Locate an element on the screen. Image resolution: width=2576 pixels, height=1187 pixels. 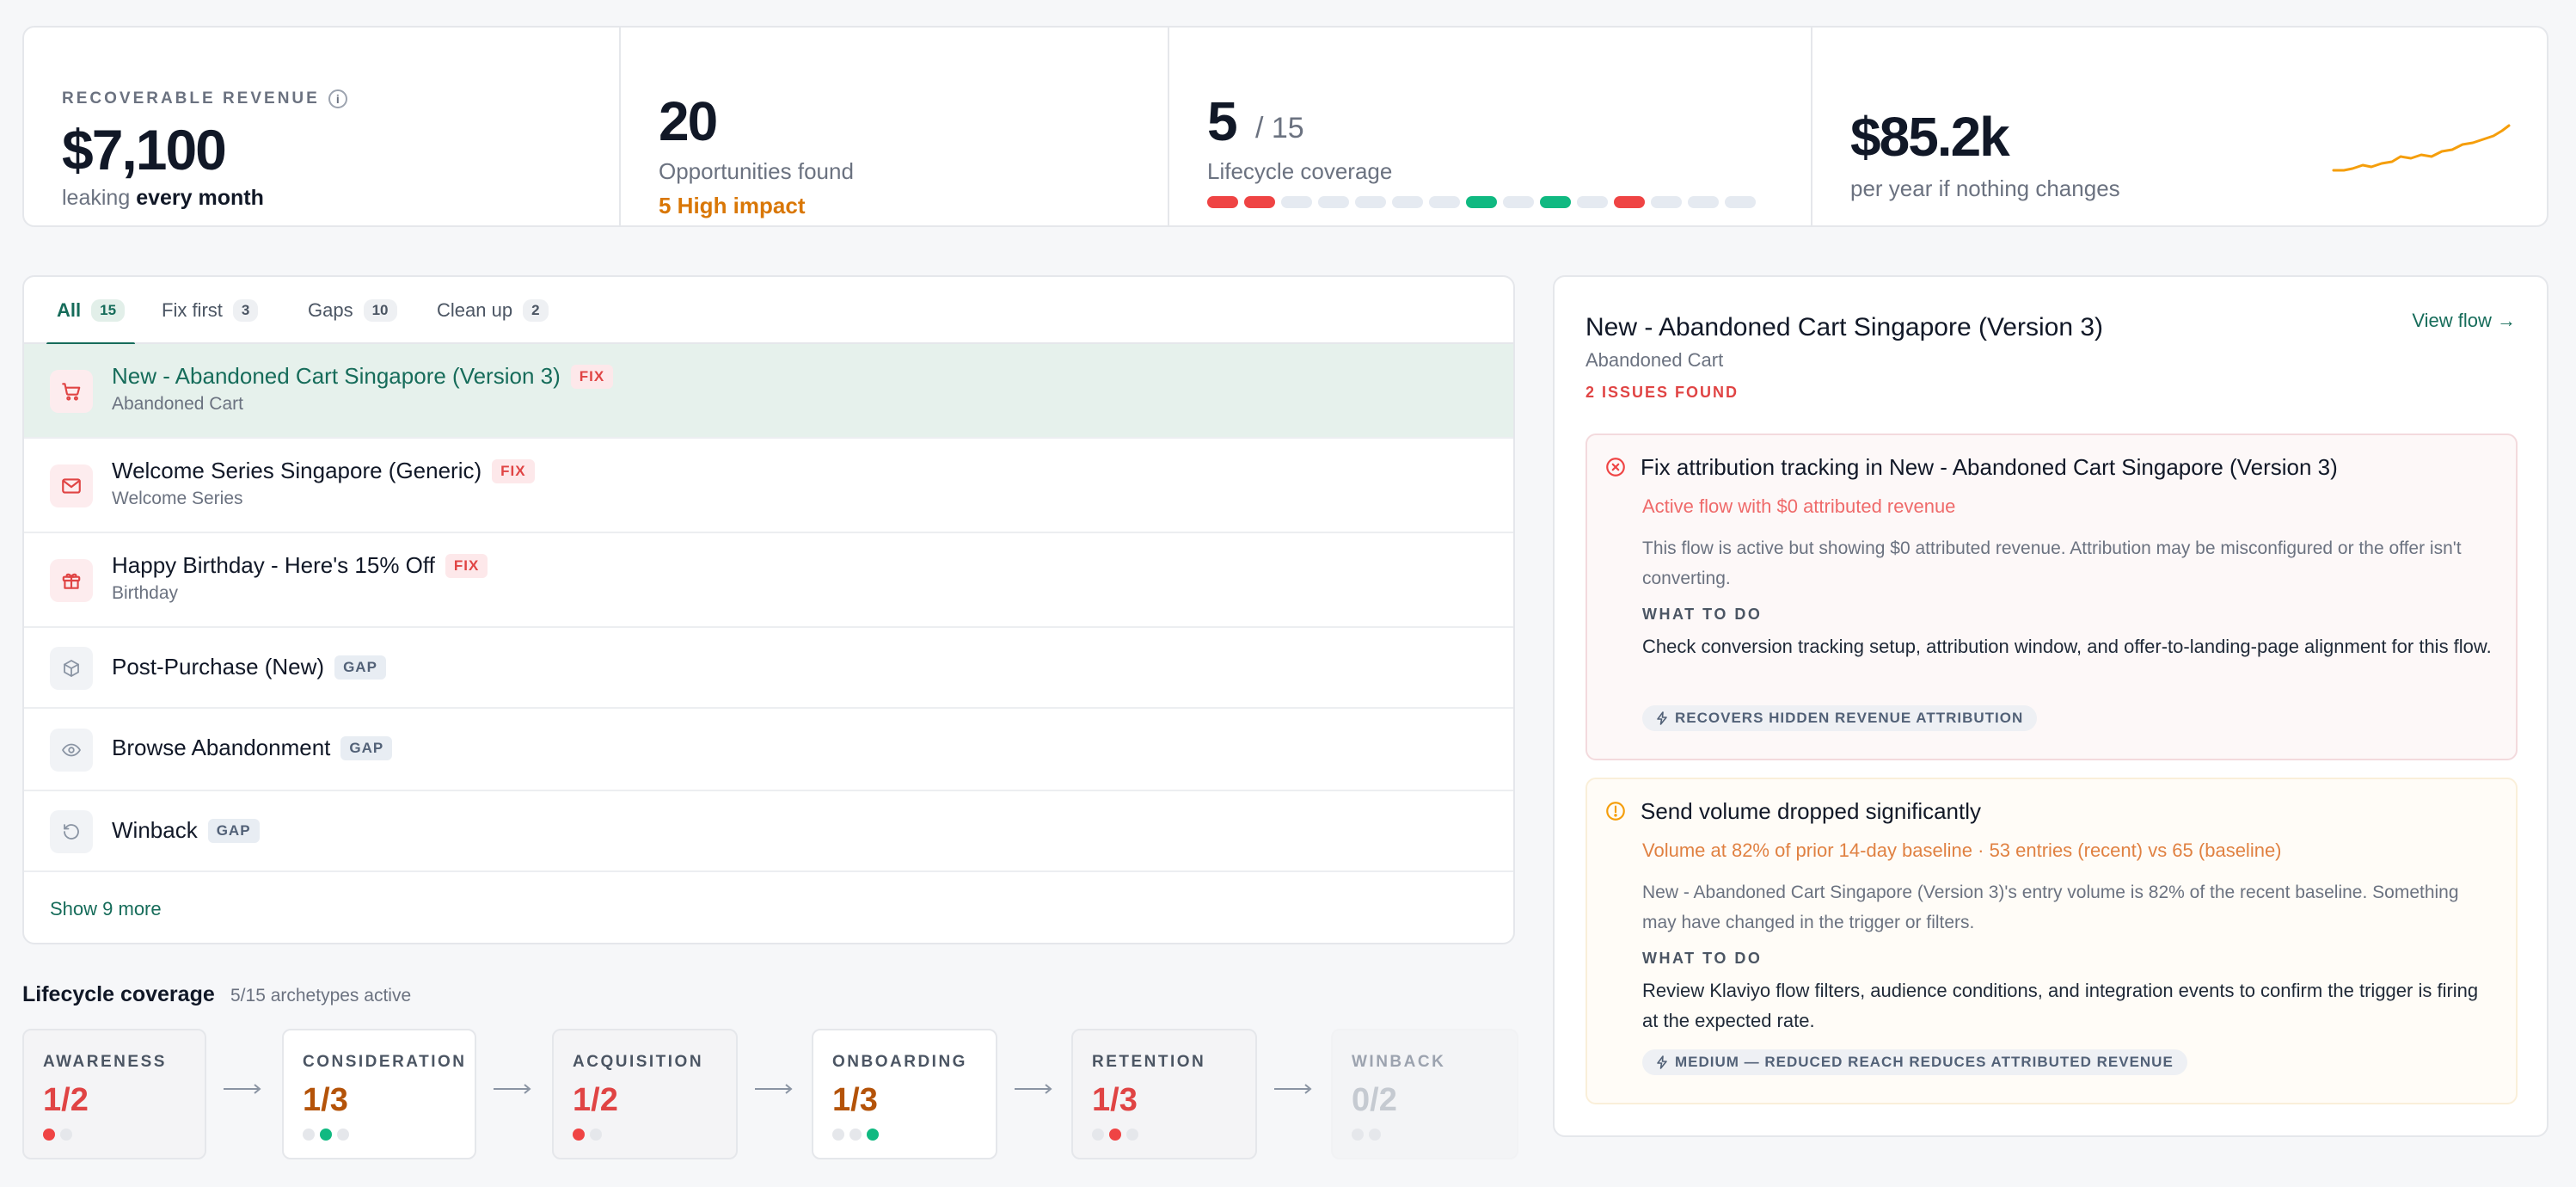
flow-title: Happy Birthday - Here's 15% Off is located at coordinates (273, 565).